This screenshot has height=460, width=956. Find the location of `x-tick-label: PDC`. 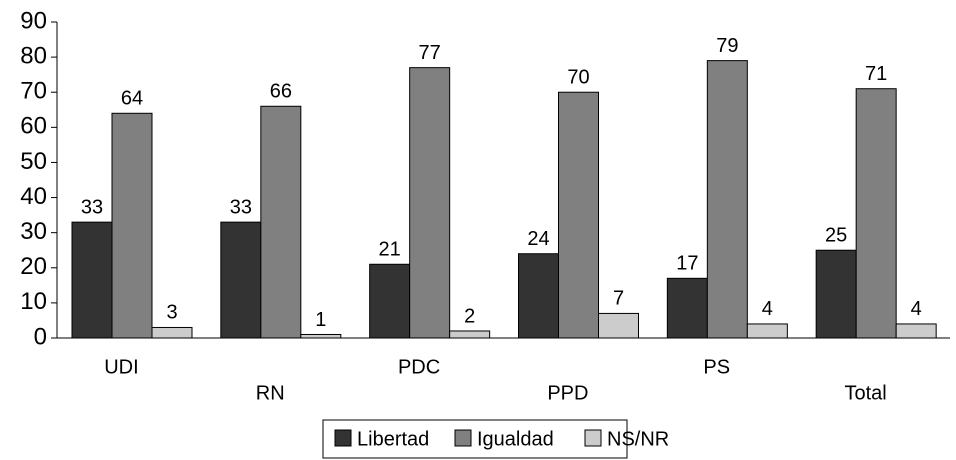

x-tick-label: PDC is located at coordinates (419, 367).